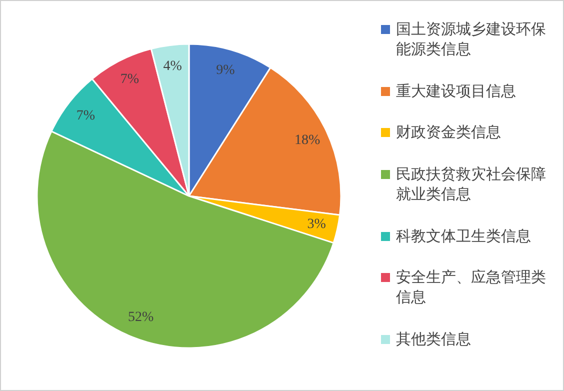 The height and width of the screenshot is (391, 564). Describe the element at coordinates (316, 224) in the screenshot. I see `data-label: 3%` at that location.